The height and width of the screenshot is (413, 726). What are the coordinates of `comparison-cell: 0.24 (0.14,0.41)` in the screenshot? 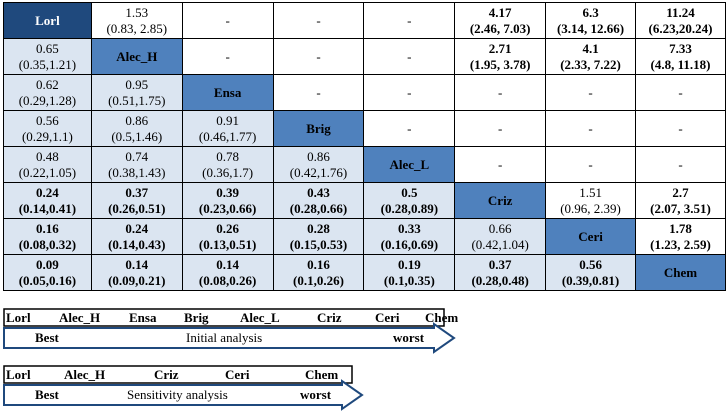 It's located at (47, 200).